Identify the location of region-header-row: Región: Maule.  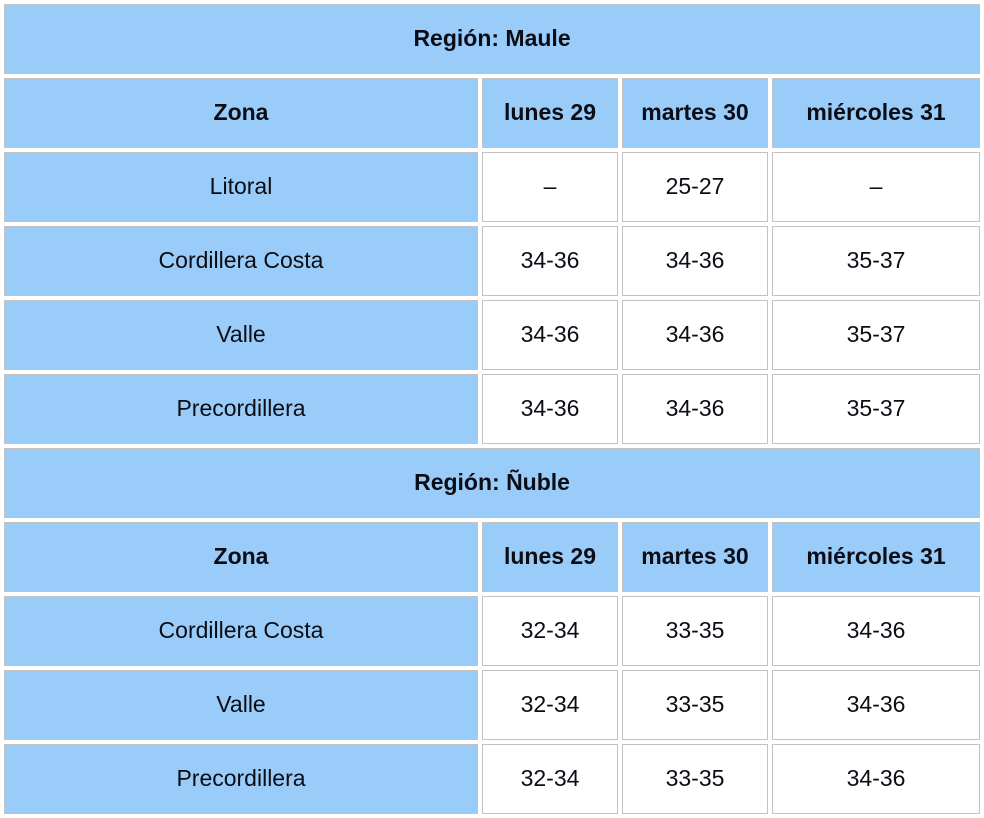
(492, 39).